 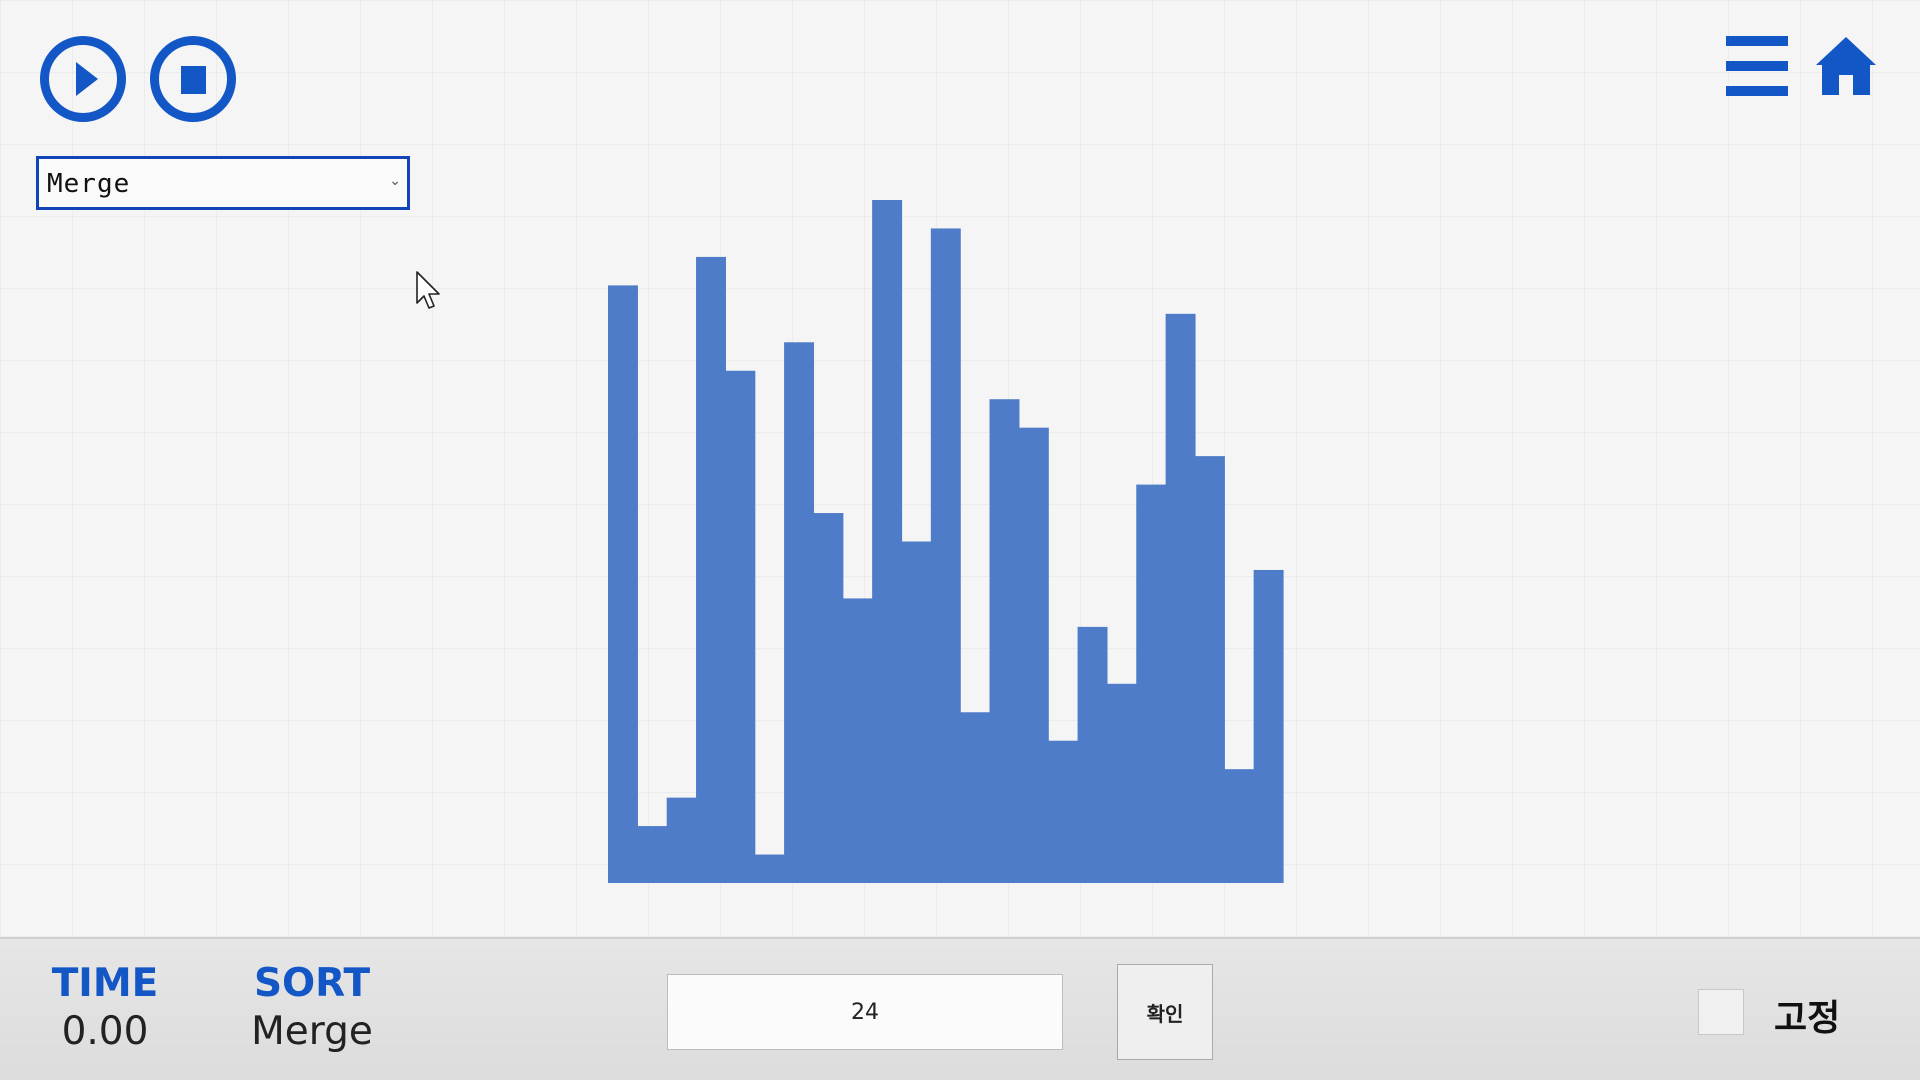 What do you see at coordinates (87, 79) in the screenshot?
I see `play-icon` at bounding box center [87, 79].